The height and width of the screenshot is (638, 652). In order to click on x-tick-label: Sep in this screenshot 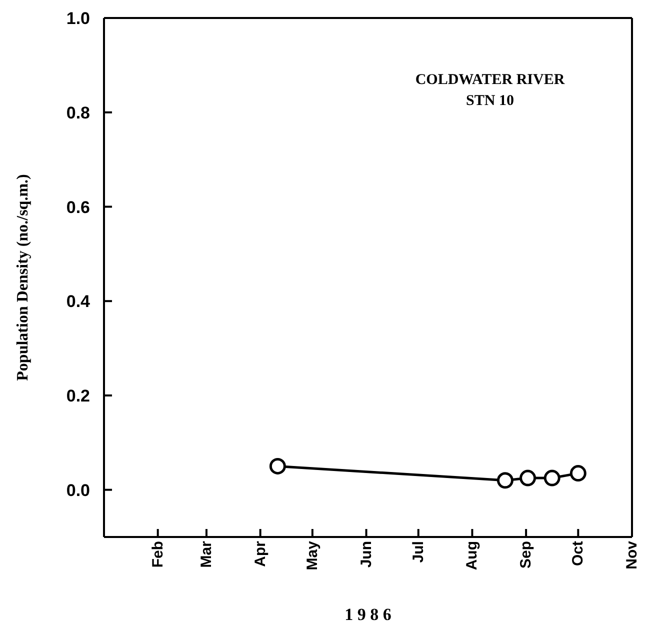, I will do `click(526, 555)`.